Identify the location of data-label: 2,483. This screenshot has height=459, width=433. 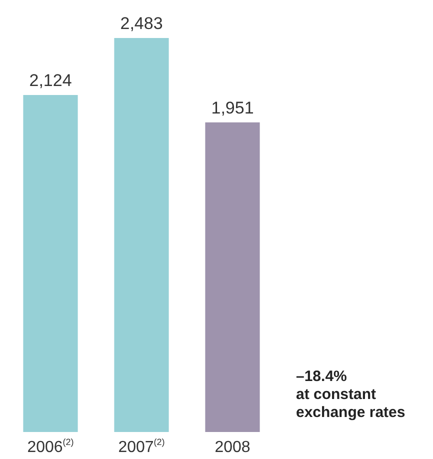
(141, 23).